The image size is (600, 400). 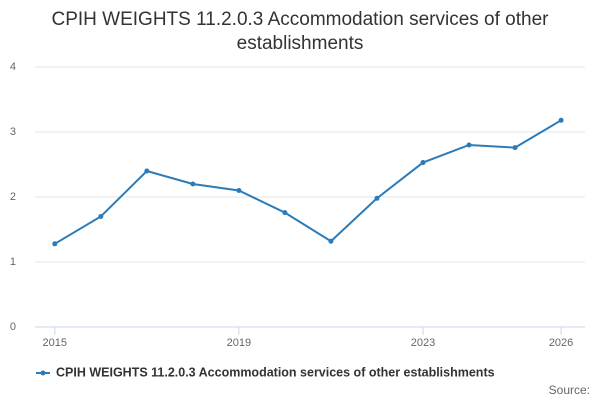 What do you see at coordinates (561, 343) in the screenshot?
I see `x-tick-label: 2026` at bounding box center [561, 343].